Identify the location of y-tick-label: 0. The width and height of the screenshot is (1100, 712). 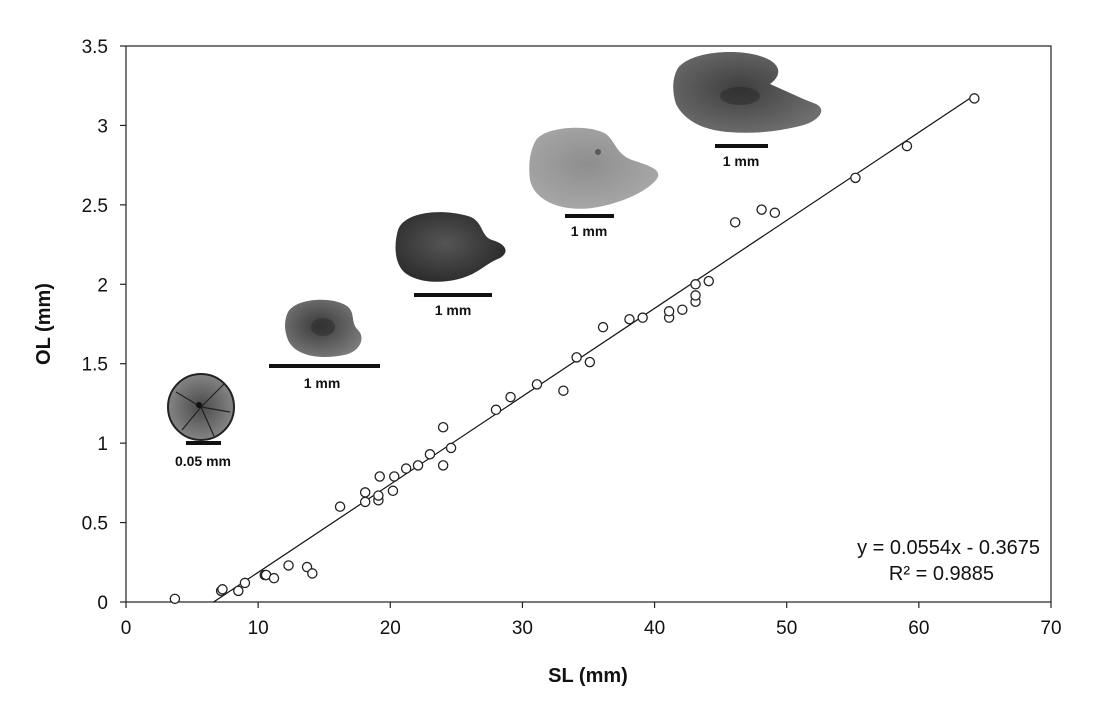
(102, 603).